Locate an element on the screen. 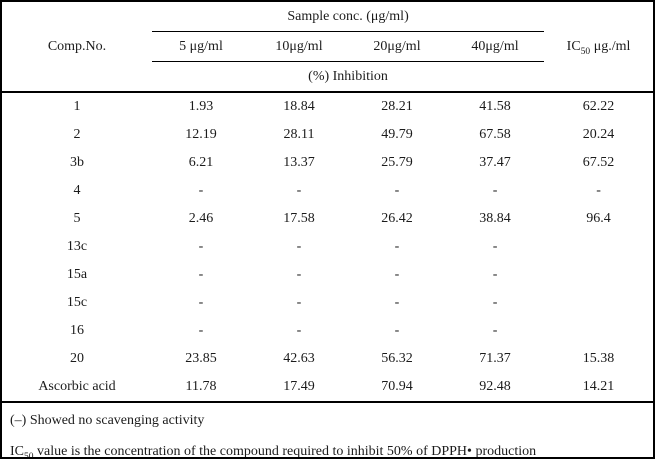  column-header-conc-5: 5 μg/ml is located at coordinates (201, 46).